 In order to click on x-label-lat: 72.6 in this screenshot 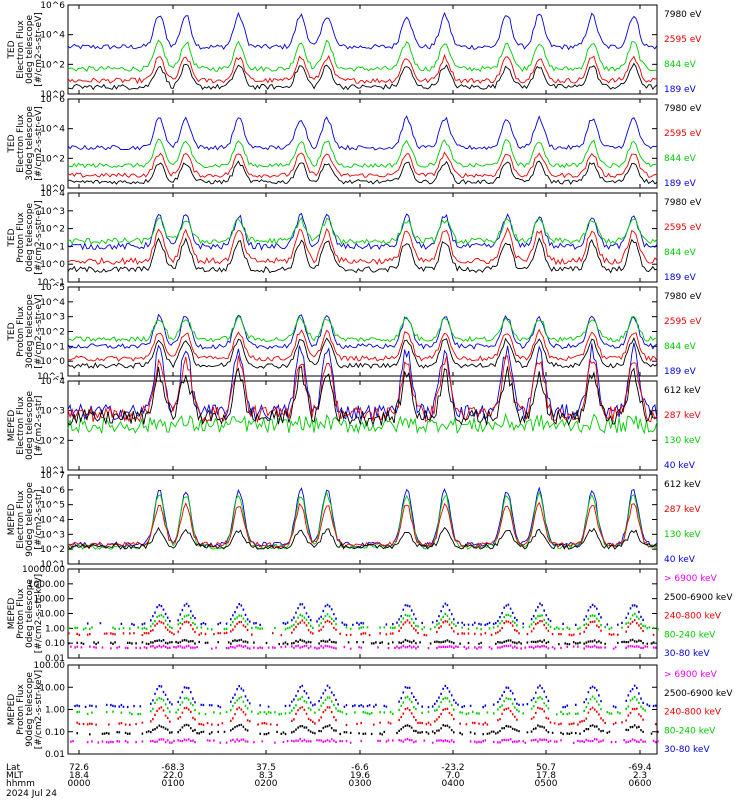, I will do `click(79, 768)`.